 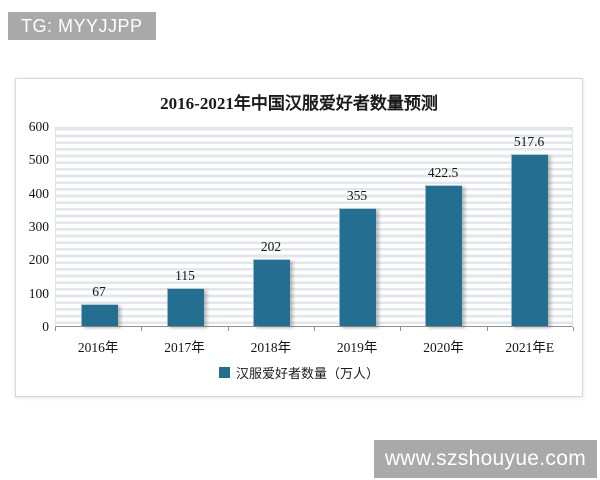 What do you see at coordinates (357, 347) in the screenshot?
I see `x-axis-label: 2019年` at bounding box center [357, 347].